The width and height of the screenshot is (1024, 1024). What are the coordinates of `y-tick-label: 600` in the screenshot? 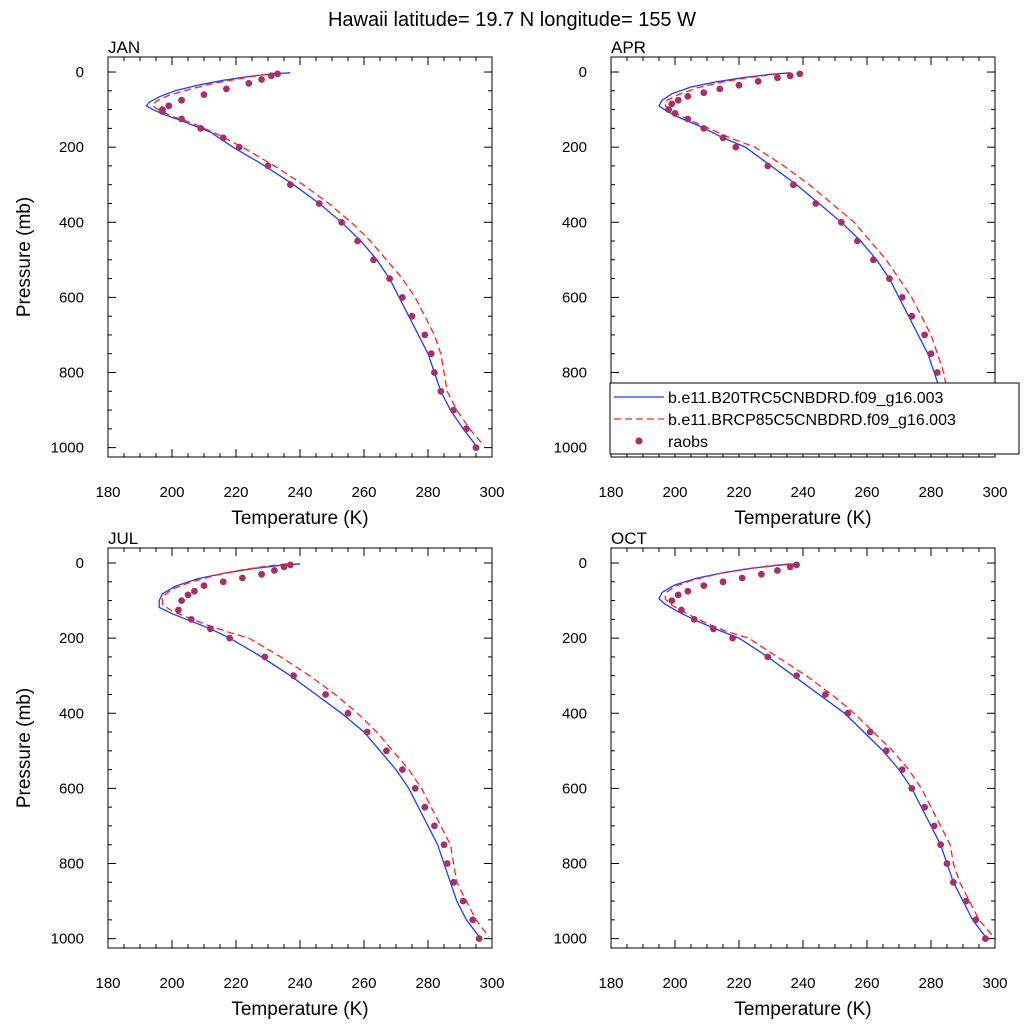 It's located at (574, 297).